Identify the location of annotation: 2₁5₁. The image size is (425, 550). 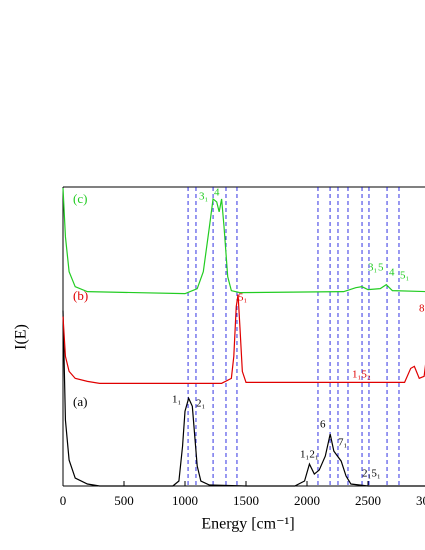
(371, 474).